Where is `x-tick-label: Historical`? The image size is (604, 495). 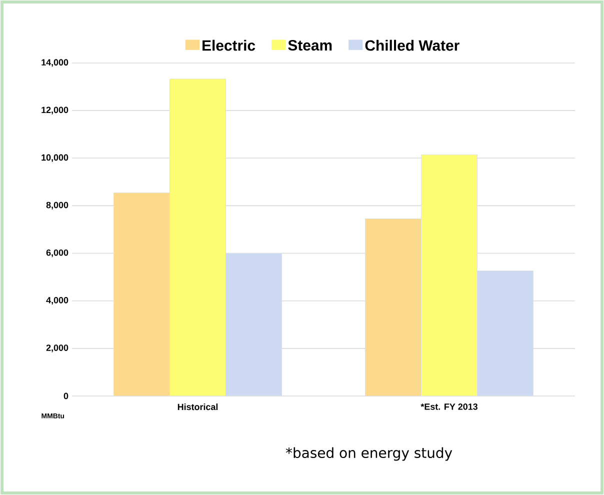 x-tick-label: Historical is located at coordinates (198, 407).